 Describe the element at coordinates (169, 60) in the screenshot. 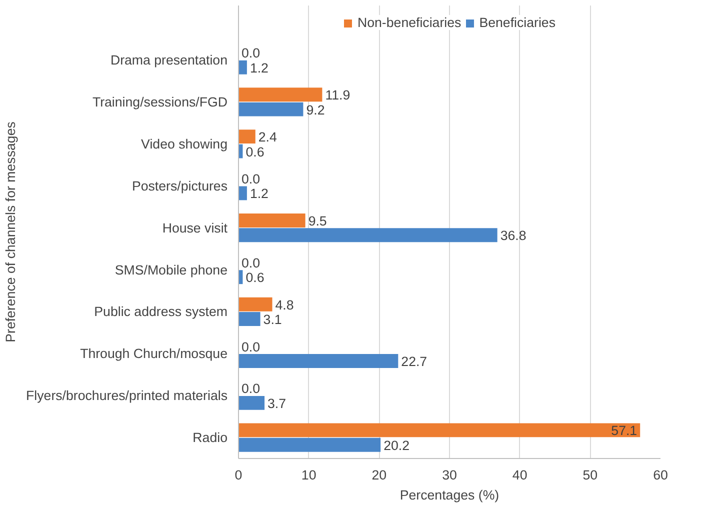

I see `y-tick-label: Drama presentation` at that location.